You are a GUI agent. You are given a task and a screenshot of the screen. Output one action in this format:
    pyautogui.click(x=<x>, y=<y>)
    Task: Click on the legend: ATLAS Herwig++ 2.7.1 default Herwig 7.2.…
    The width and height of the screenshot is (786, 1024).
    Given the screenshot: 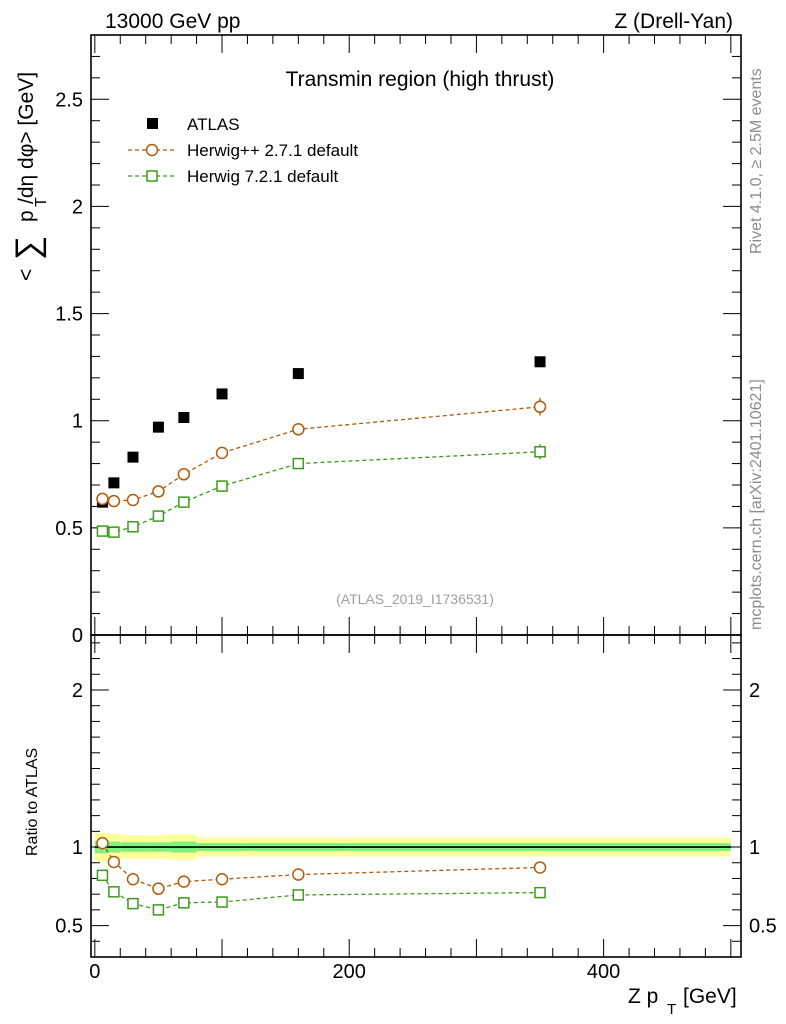 What is the action you would take?
    pyautogui.click(x=243, y=150)
    